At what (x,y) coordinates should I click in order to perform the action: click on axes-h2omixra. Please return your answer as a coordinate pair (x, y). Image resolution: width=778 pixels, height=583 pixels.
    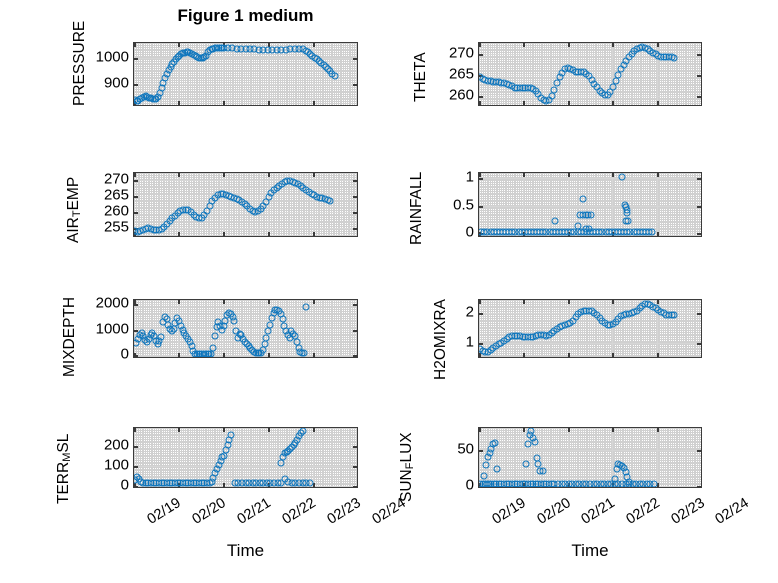
    Looking at the image, I should click on (590, 328).